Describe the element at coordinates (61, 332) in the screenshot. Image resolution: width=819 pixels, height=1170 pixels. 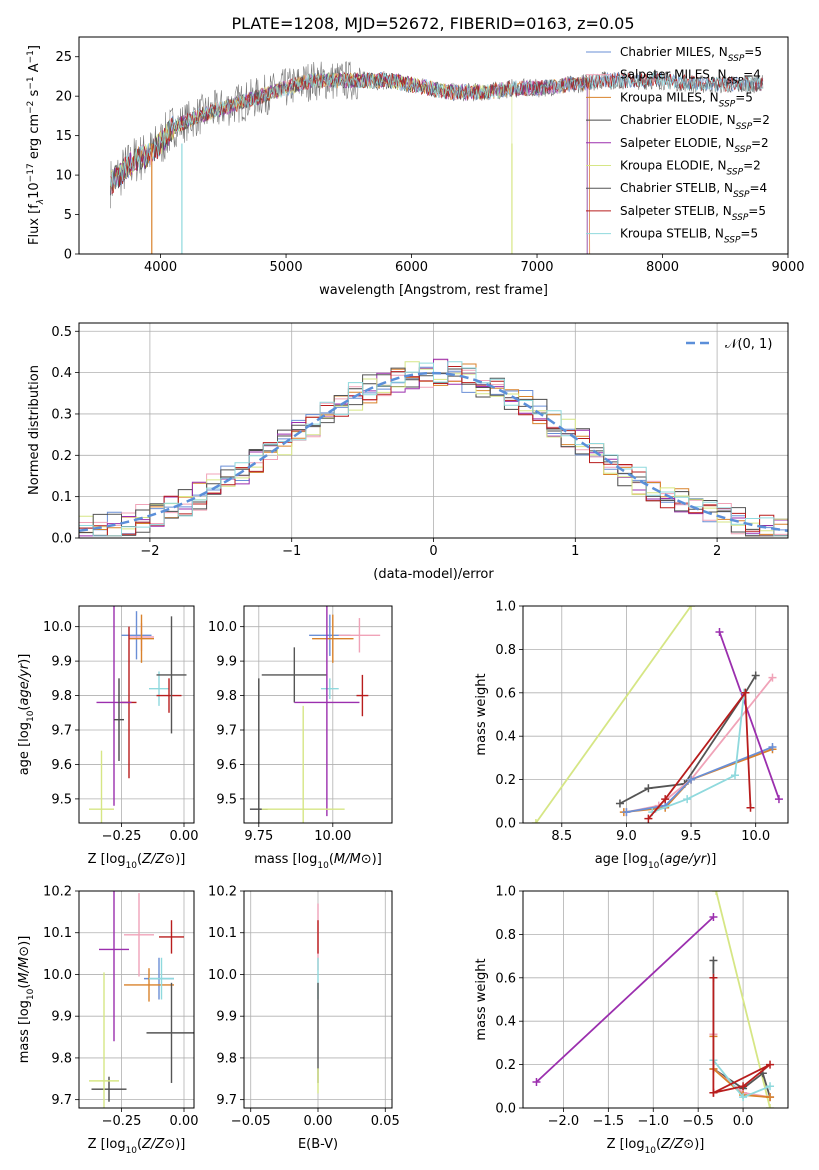
I see `y-tick-label: 0.5` at that location.